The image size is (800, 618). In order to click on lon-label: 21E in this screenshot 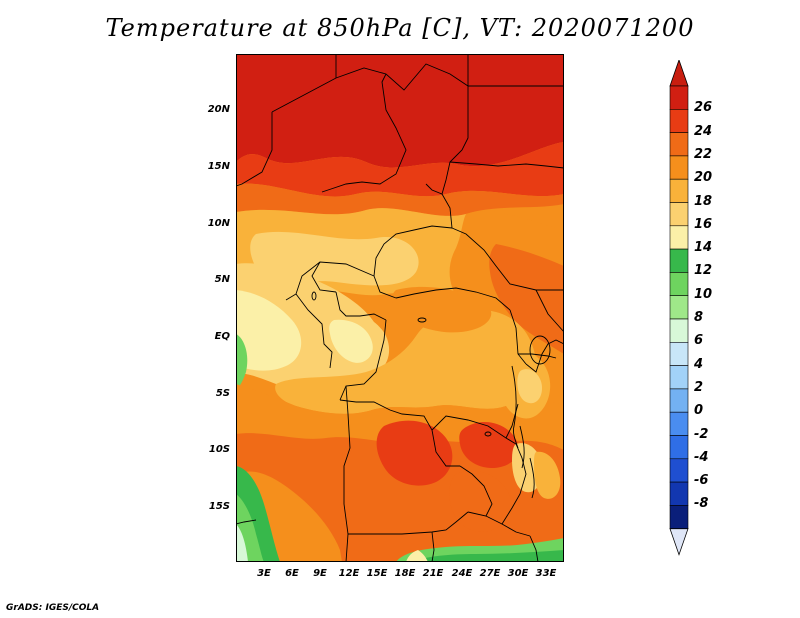, I will do `click(433, 573)`.